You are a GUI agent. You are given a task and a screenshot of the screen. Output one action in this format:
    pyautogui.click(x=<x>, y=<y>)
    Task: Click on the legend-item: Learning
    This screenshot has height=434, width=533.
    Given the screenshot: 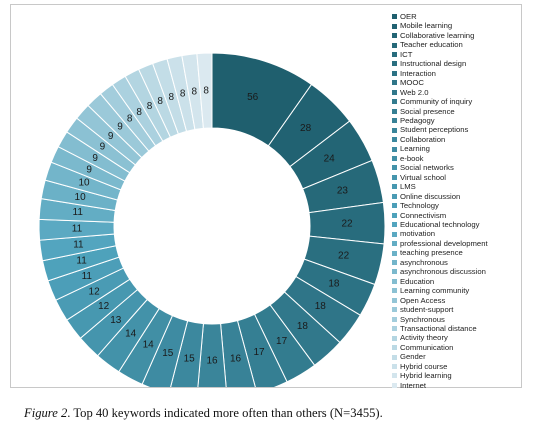 What is the action you would take?
    pyautogui.click(x=456, y=148)
    